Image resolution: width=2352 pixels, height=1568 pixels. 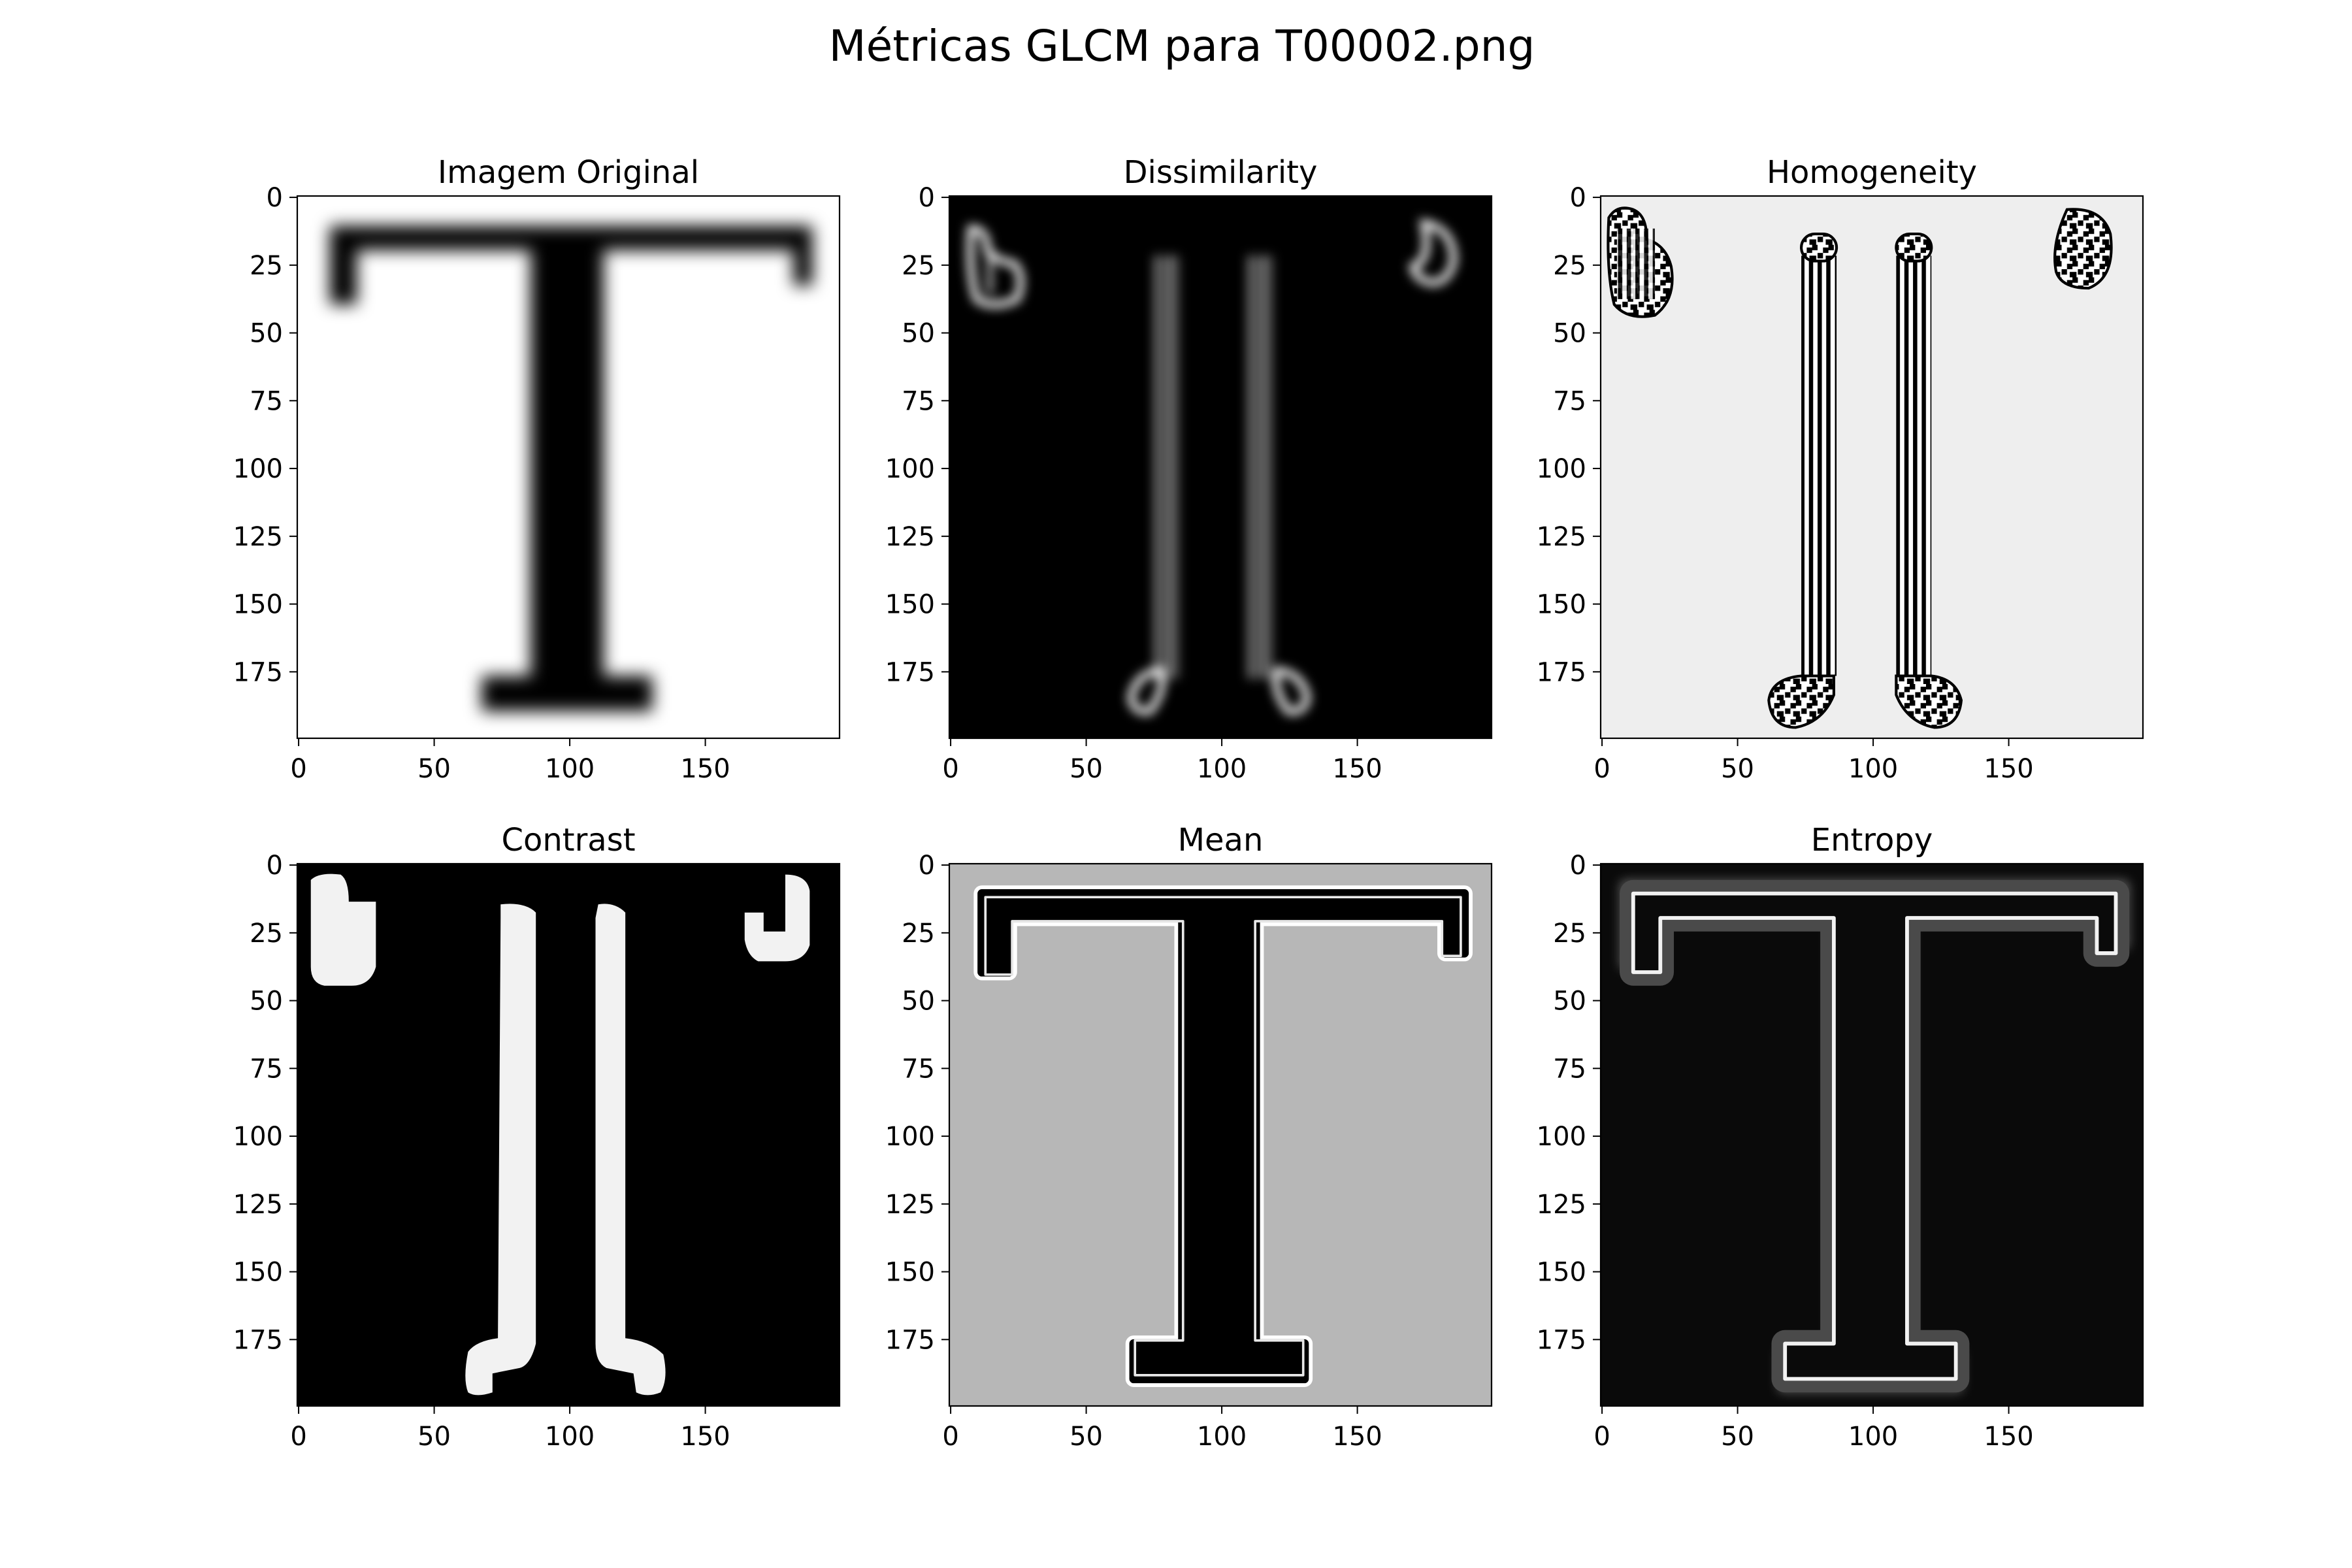 I want to click on panel-title: Imagem Original, so click(x=568, y=172).